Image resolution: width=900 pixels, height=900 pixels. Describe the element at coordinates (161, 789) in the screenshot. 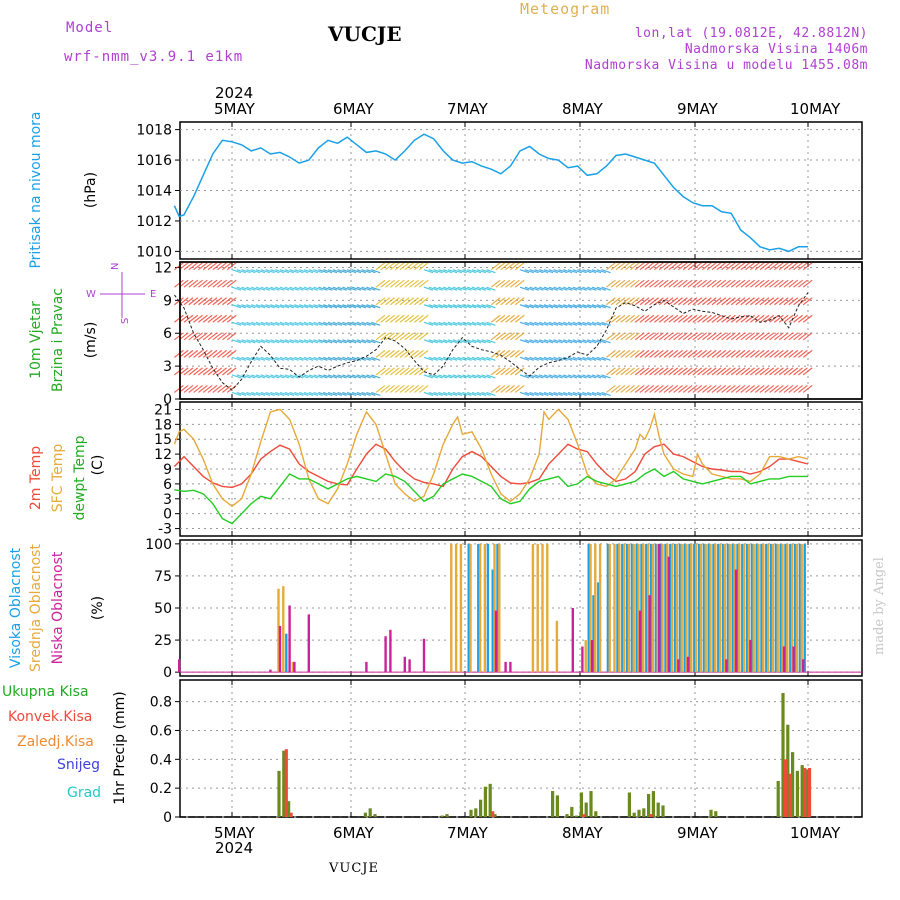

I see `y-tick-label: 0.2` at that location.